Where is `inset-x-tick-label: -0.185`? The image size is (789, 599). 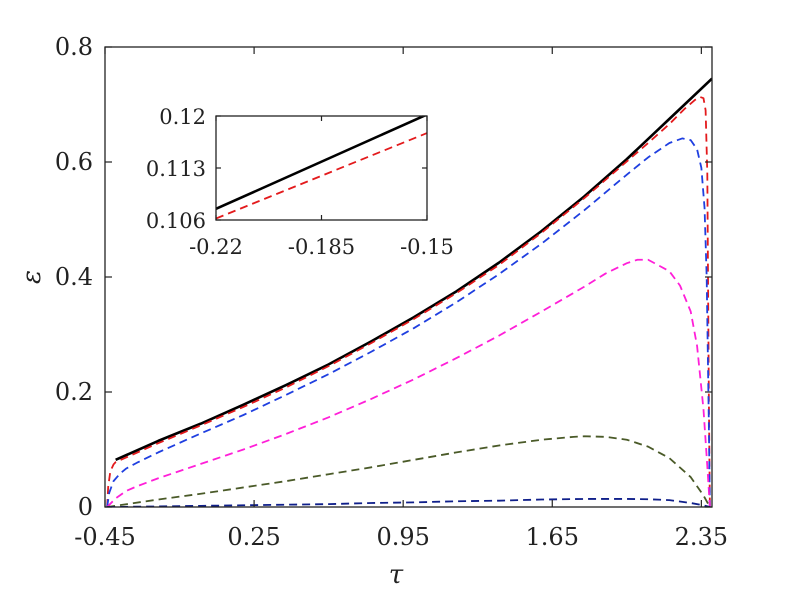
inset-x-tick-label: -0.185 is located at coordinates (321, 247).